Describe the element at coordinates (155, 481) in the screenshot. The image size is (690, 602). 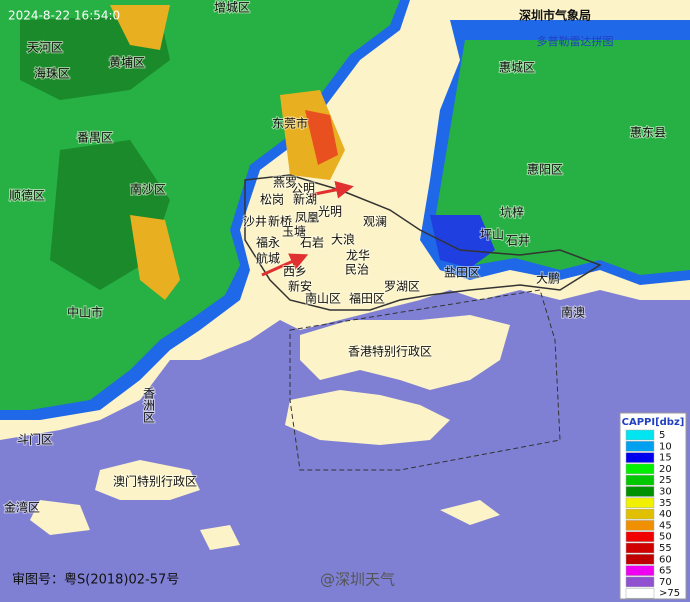
I see `place-label: 澳门特别行政区` at that location.